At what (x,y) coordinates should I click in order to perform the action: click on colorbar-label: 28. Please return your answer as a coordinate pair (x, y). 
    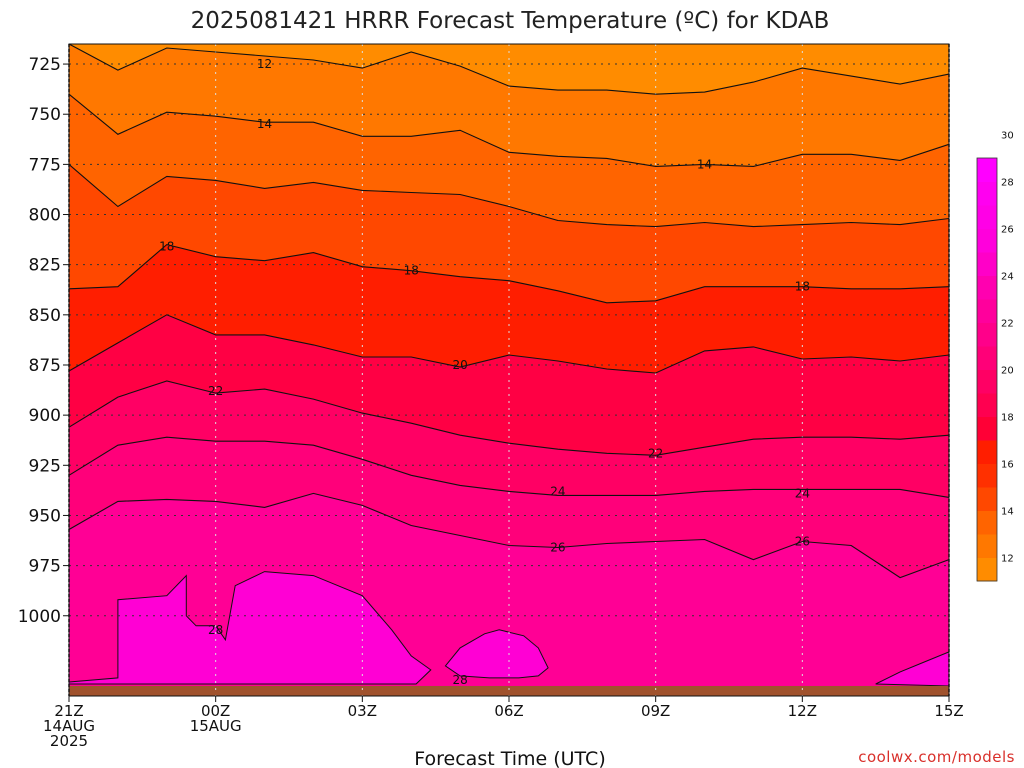
    Looking at the image, I should click on (1007, 183).